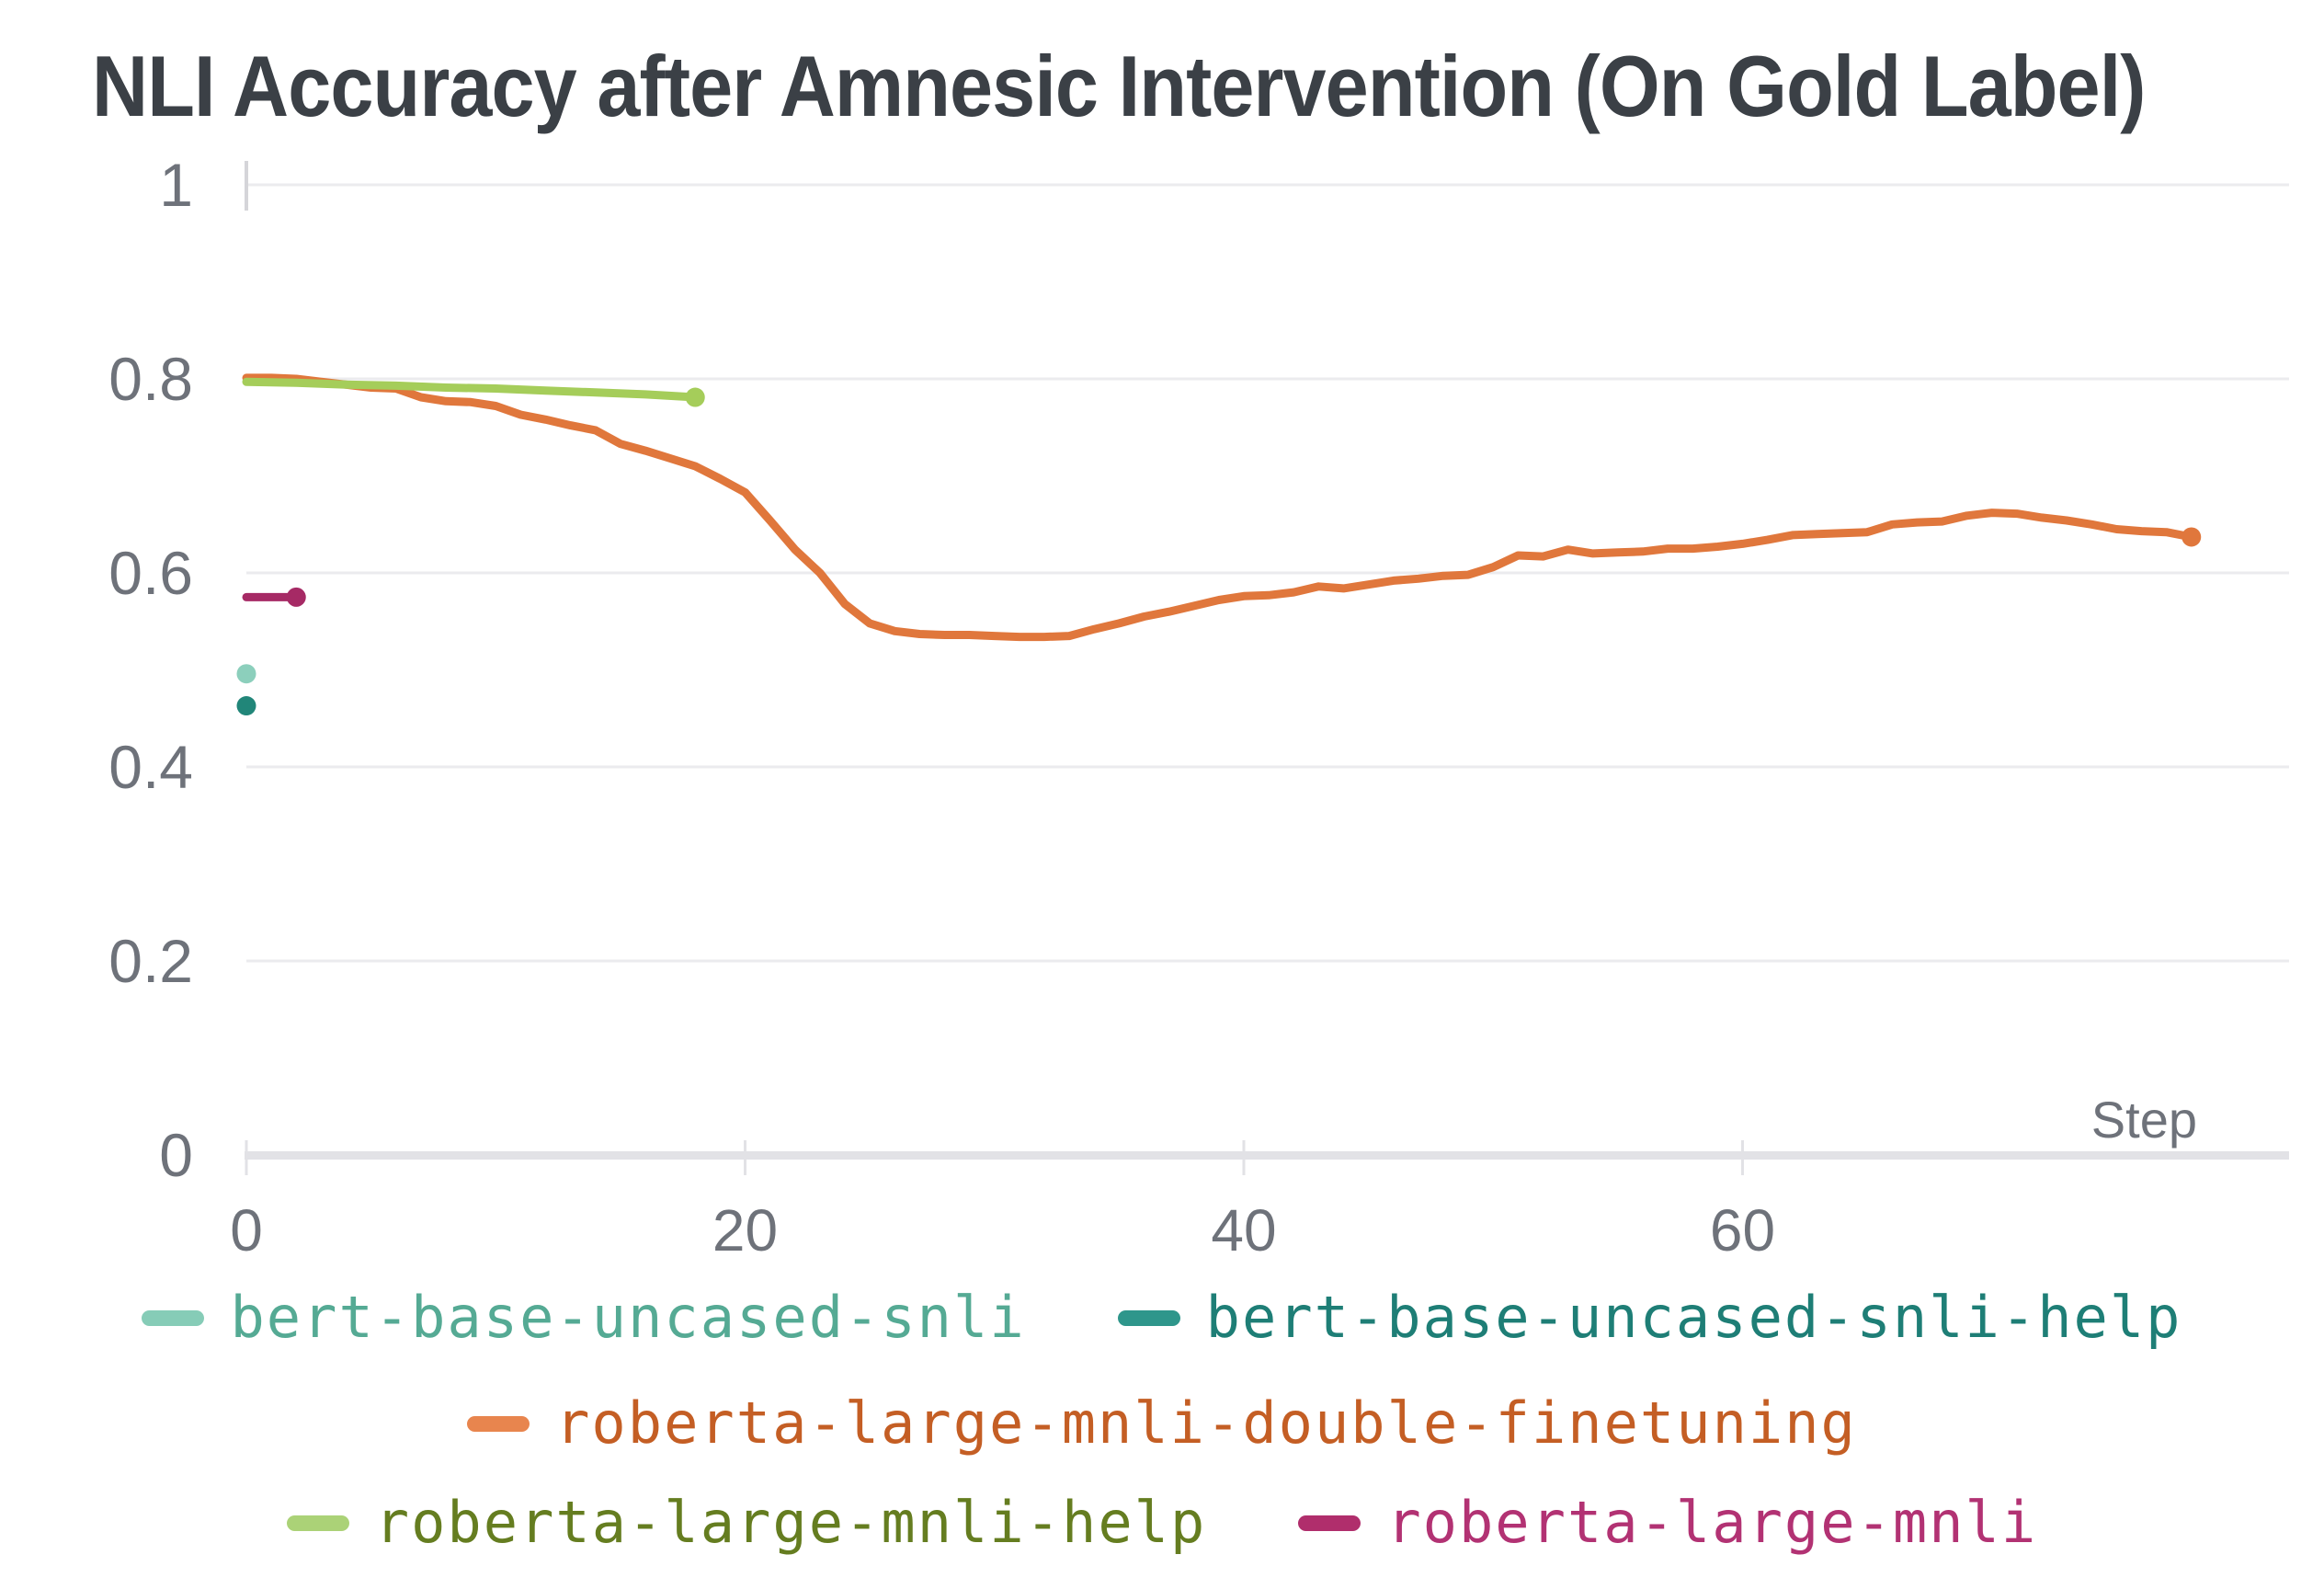  What do you see at coordinates (150, 767) in the screenshot?
I see `y-tick-label-0.4: 0.4` at bounding box center [150, 767].